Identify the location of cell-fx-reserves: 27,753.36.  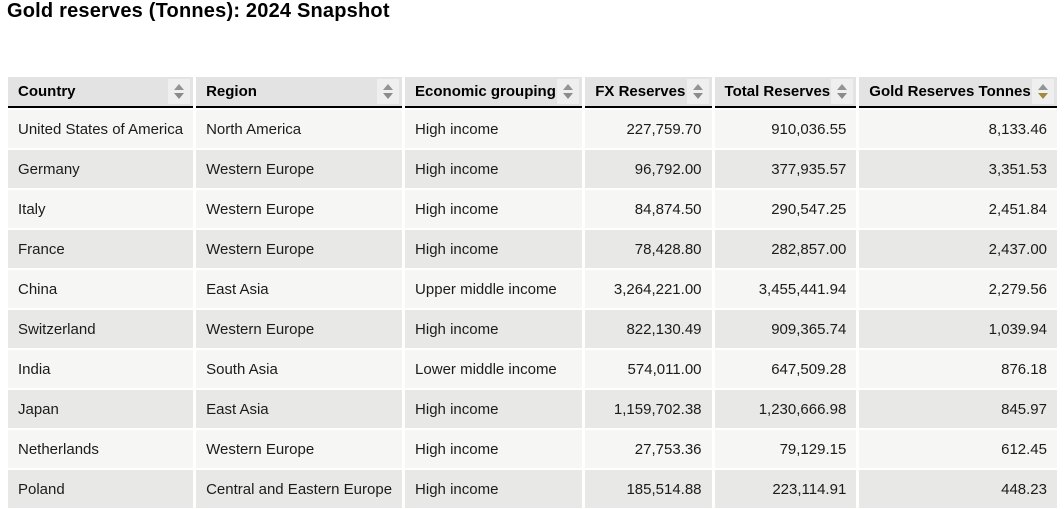
(648, 449).